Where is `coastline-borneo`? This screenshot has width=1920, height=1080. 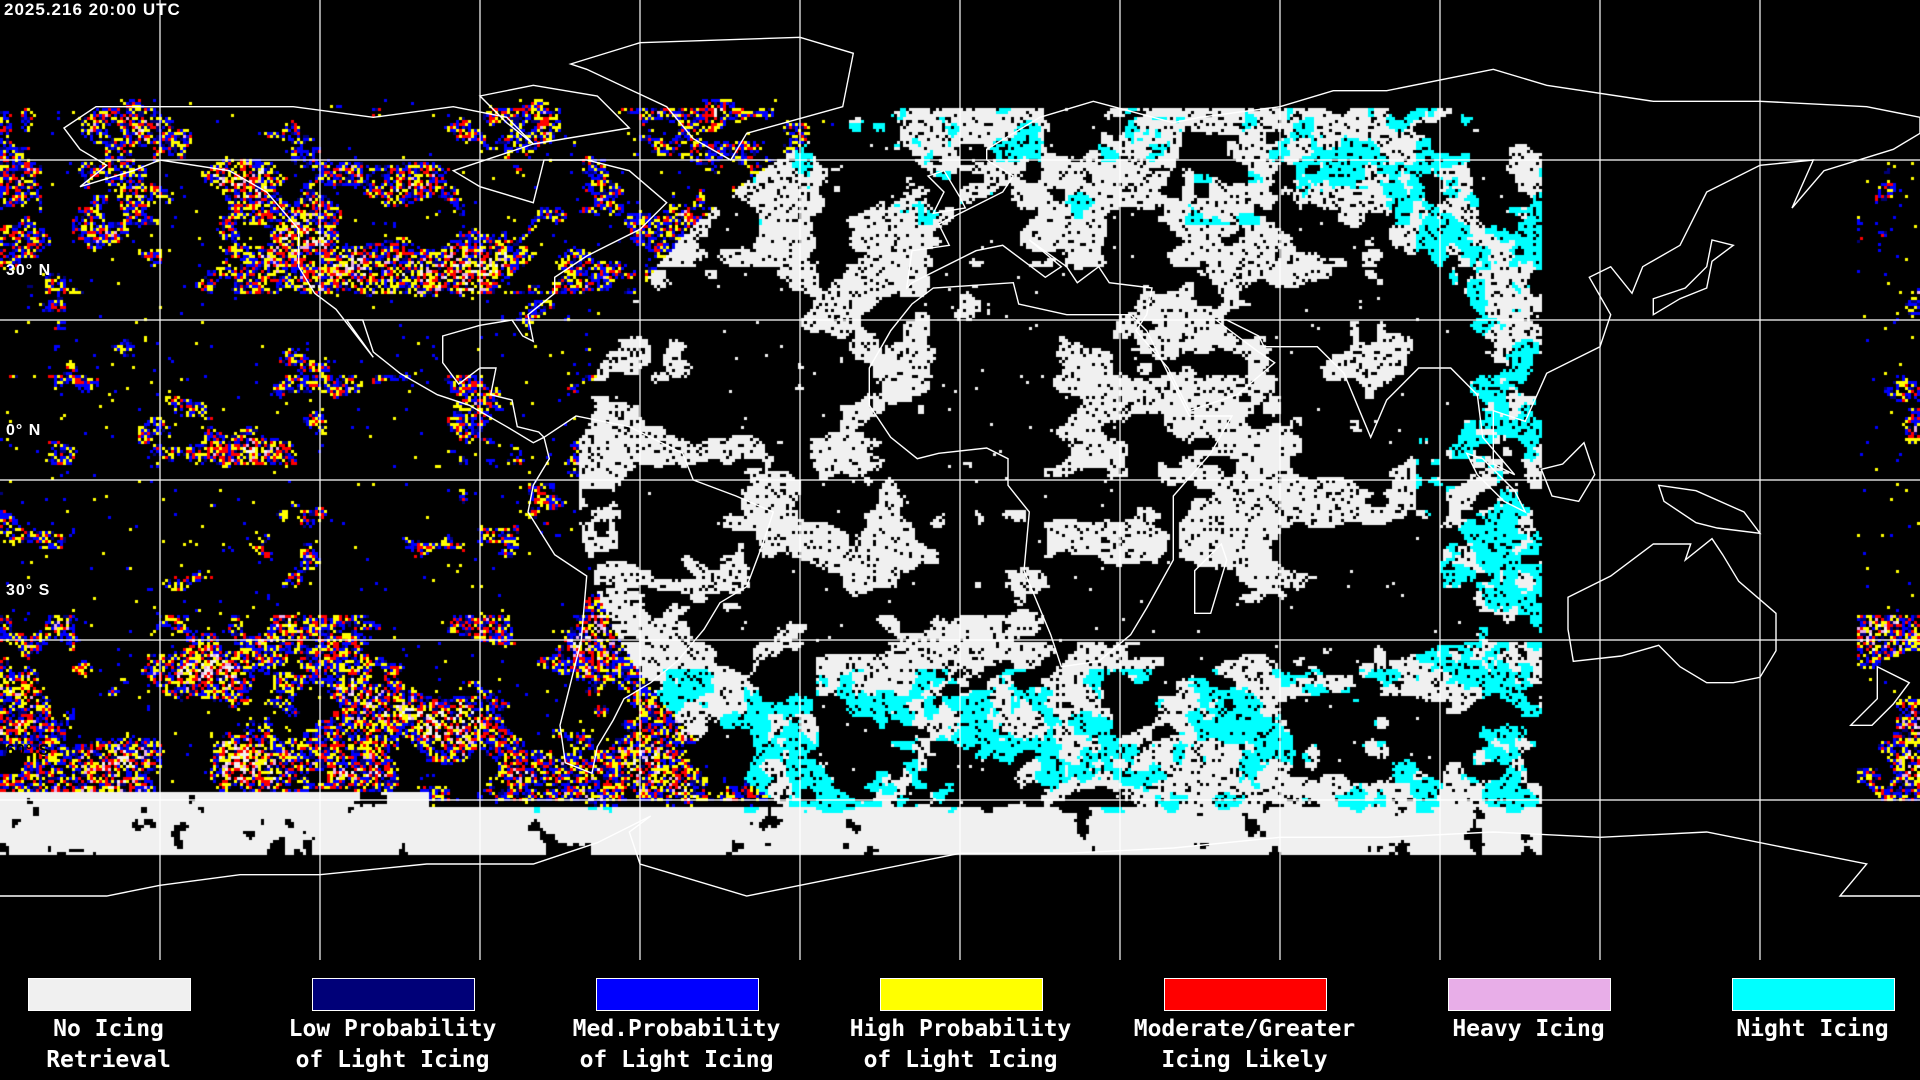 coastline-borneo is located at coordinates (1568, 472).